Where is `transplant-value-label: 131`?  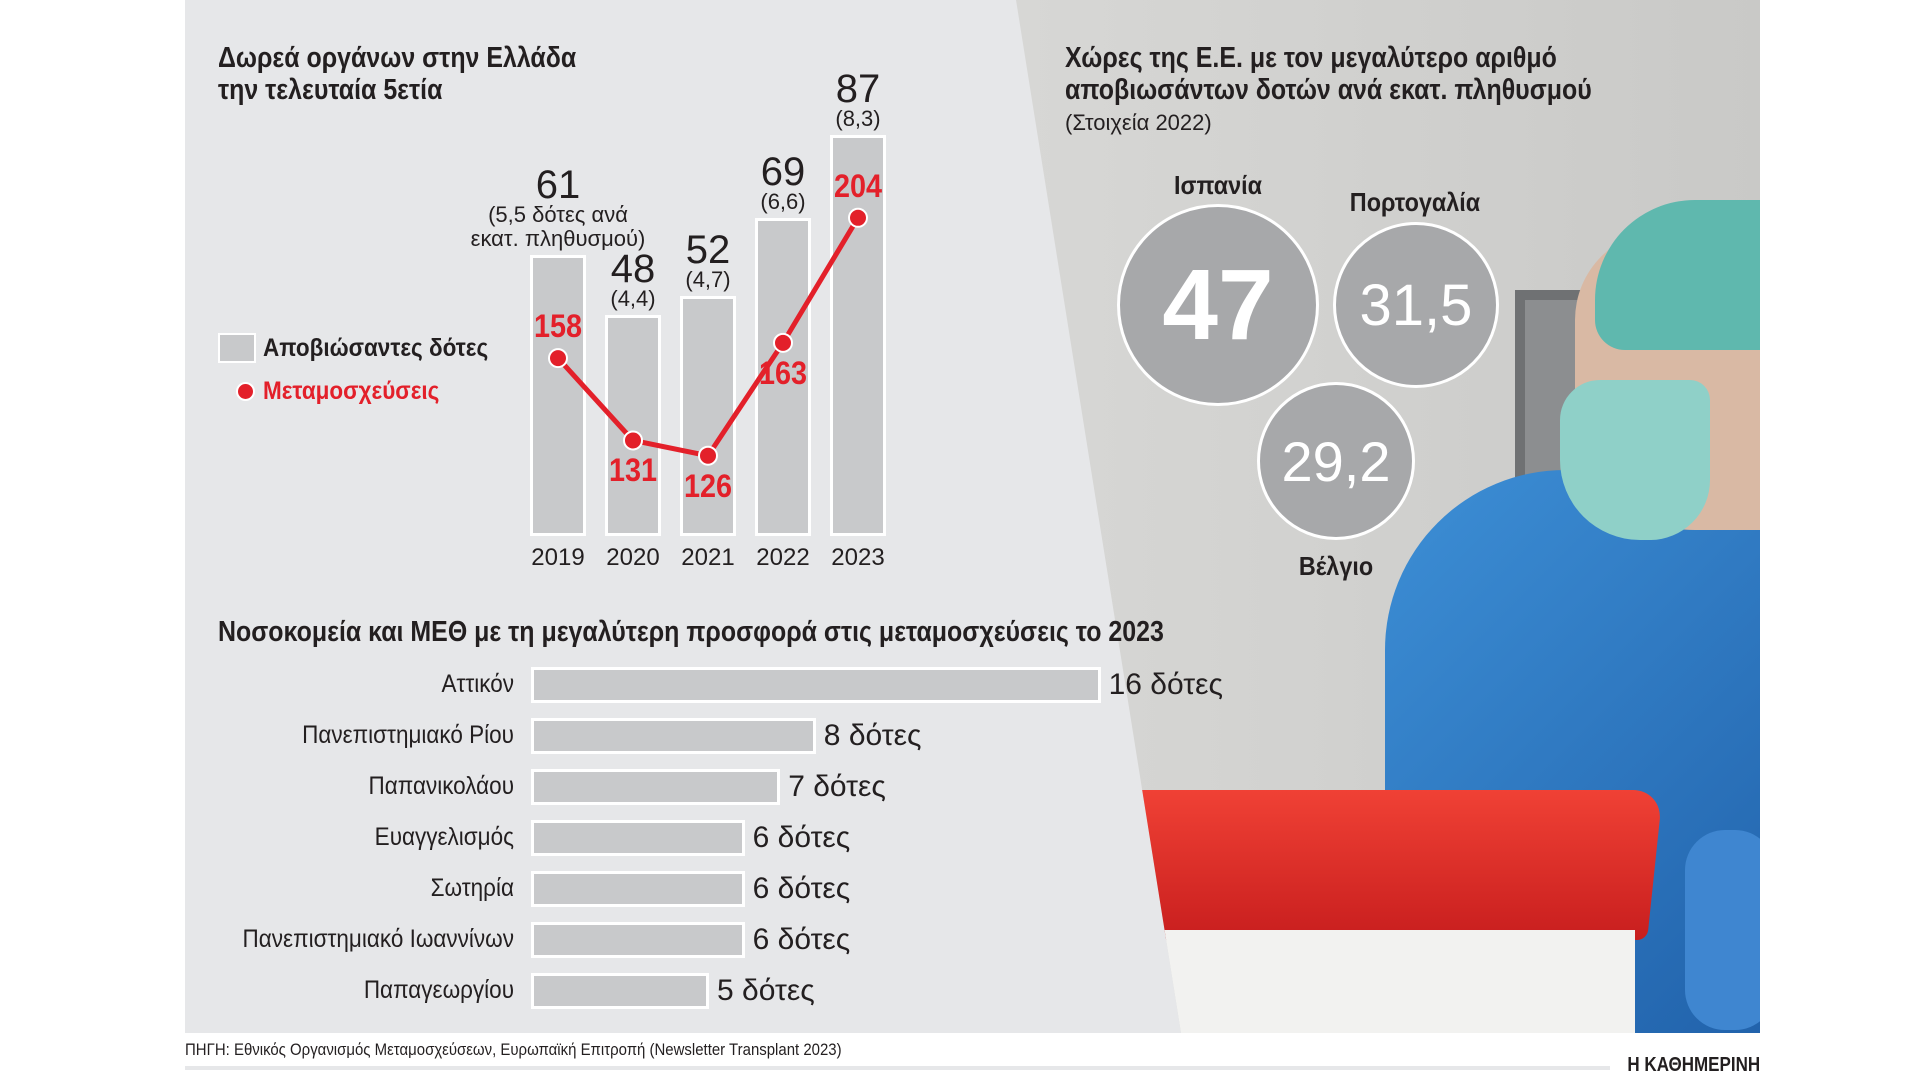
transplant-value-label: 131 is located at coordinates (633, 470).